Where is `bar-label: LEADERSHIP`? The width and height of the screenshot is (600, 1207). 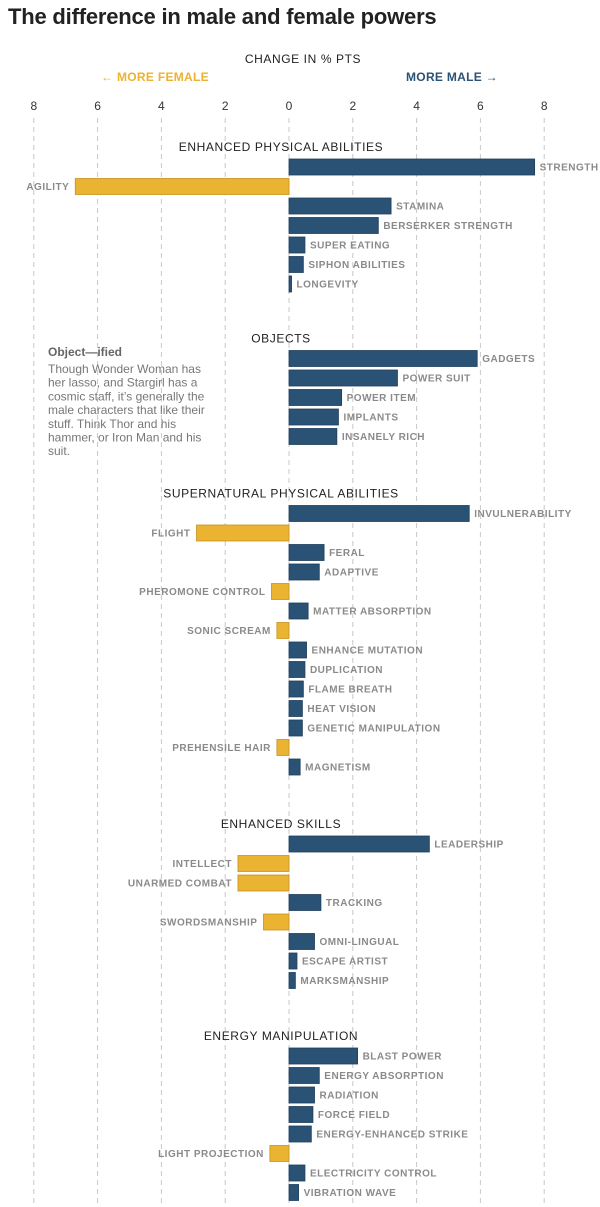 bar-label: LEADERSHIP is located at coordinates (468, 845).